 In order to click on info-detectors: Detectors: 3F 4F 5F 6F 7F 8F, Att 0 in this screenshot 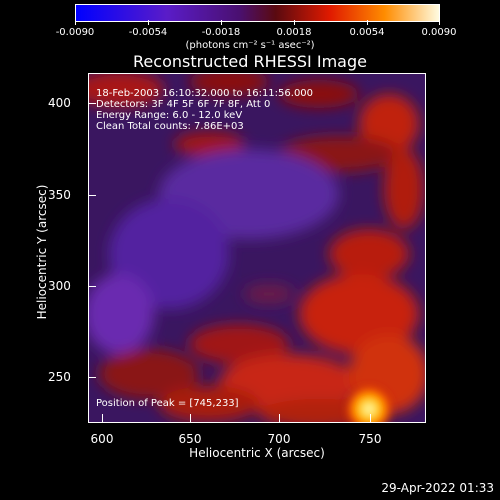, I will do `click(183, 104)`.